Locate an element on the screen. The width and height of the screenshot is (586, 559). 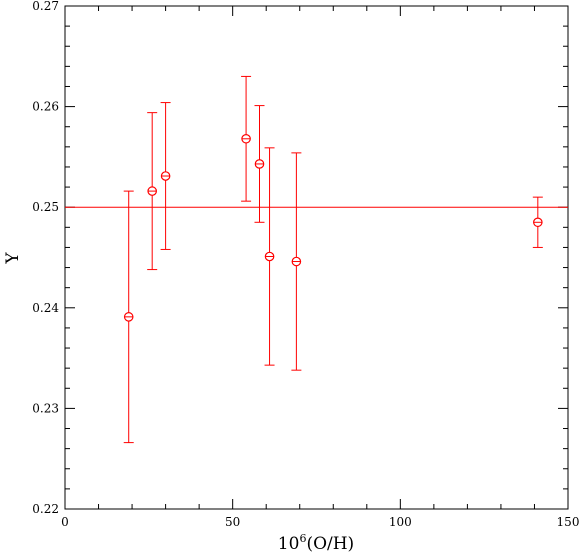
y-tick-label: 0.26 is located at coordinates (45, 107).